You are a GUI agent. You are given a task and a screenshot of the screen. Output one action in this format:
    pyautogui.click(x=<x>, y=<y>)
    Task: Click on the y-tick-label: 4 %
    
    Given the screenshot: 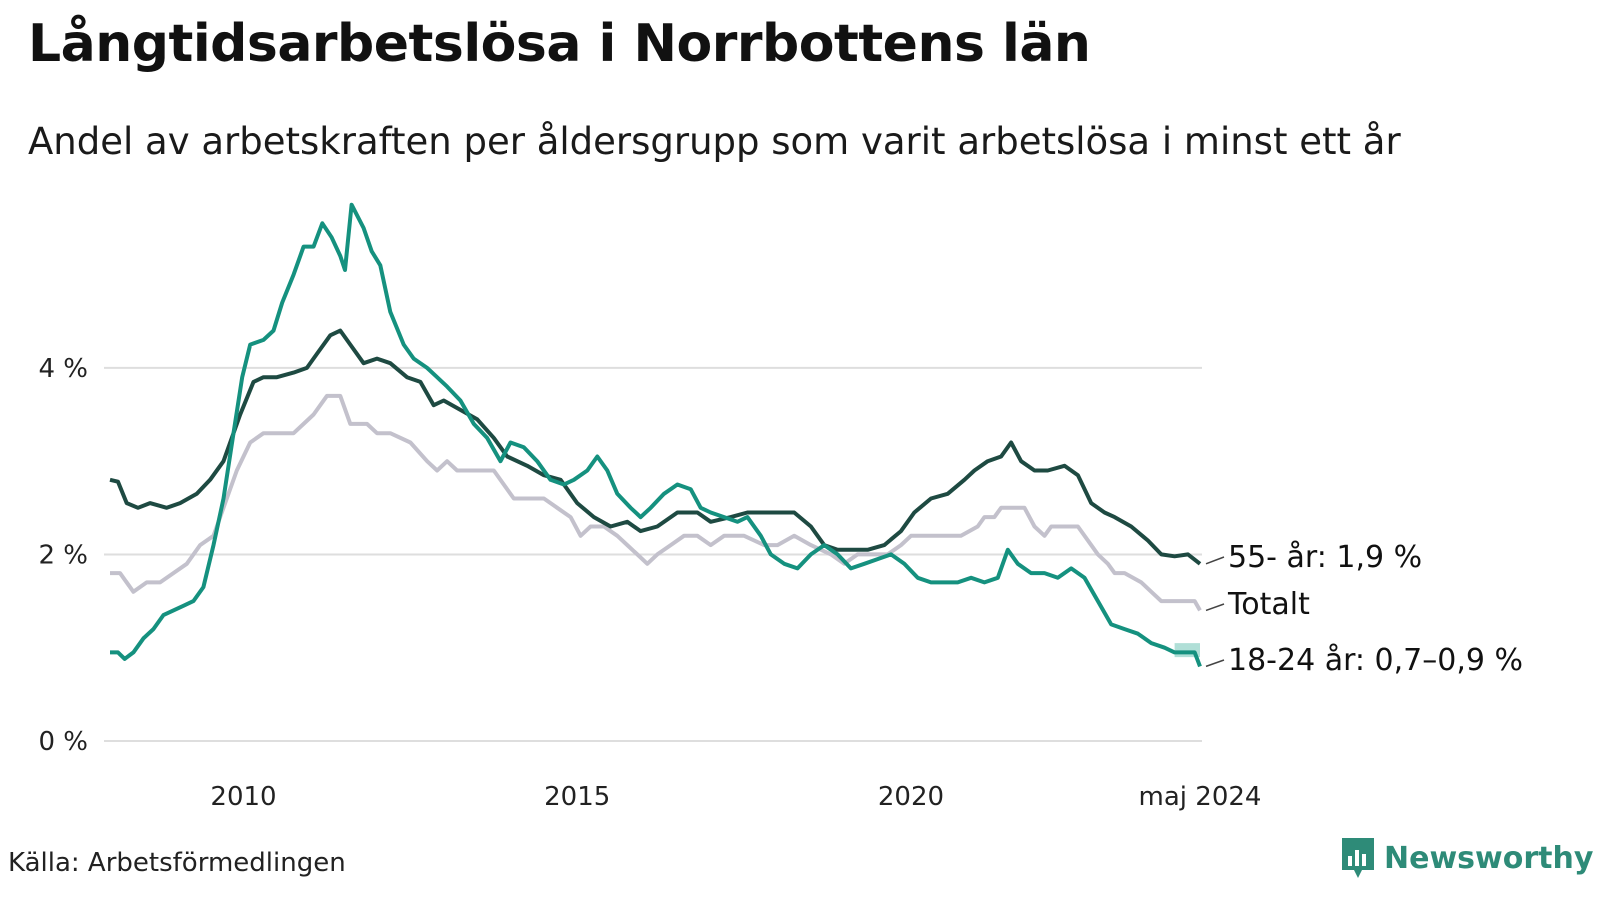 What is the action you would take?
    pyautogui.click(x=63, y=369)
    